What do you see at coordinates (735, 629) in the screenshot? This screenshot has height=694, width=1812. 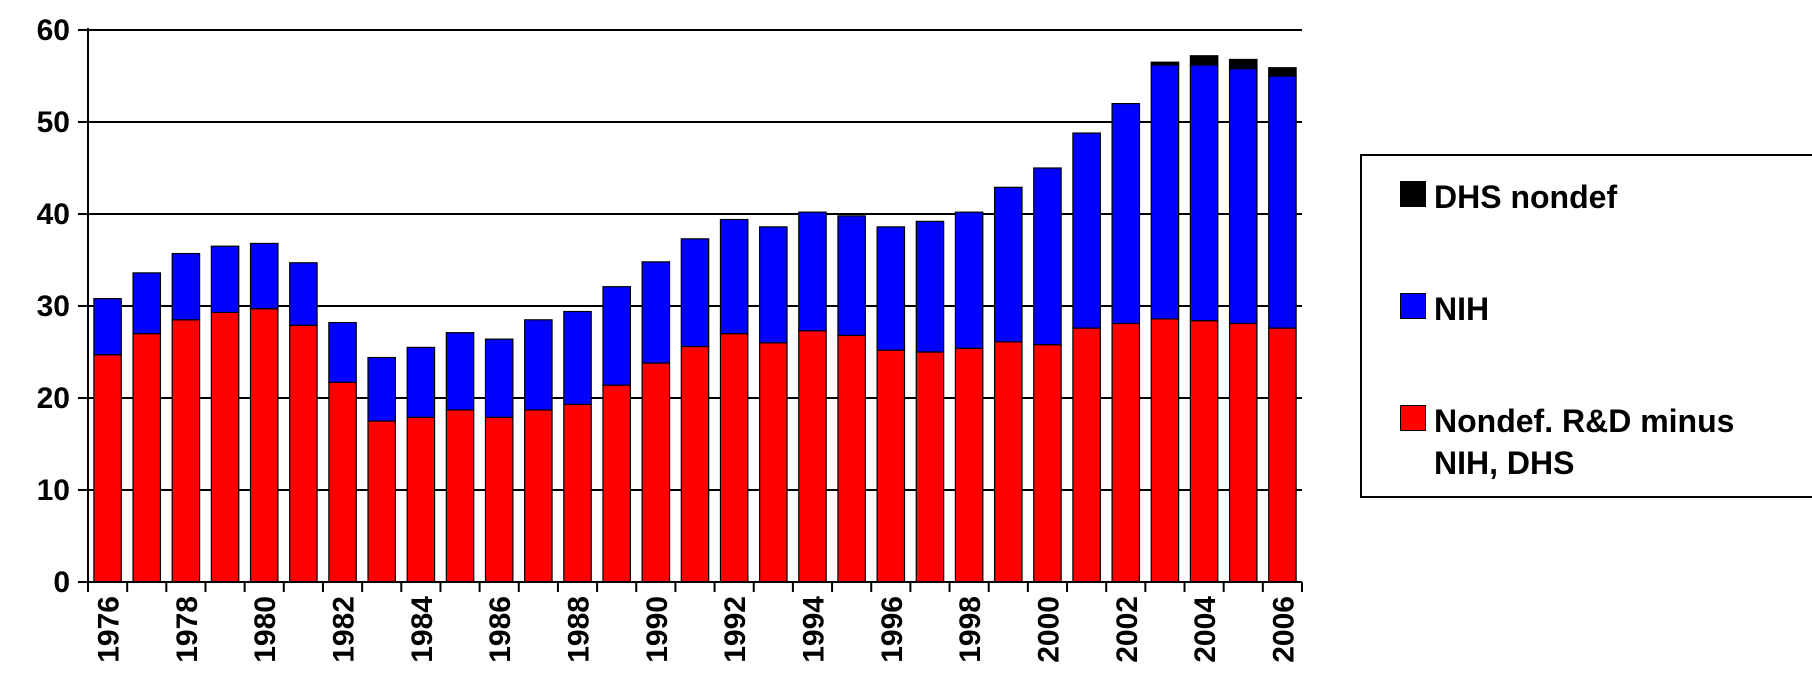 I see `x-tick-label-1992: 1992` at bounding box center [735, 629].